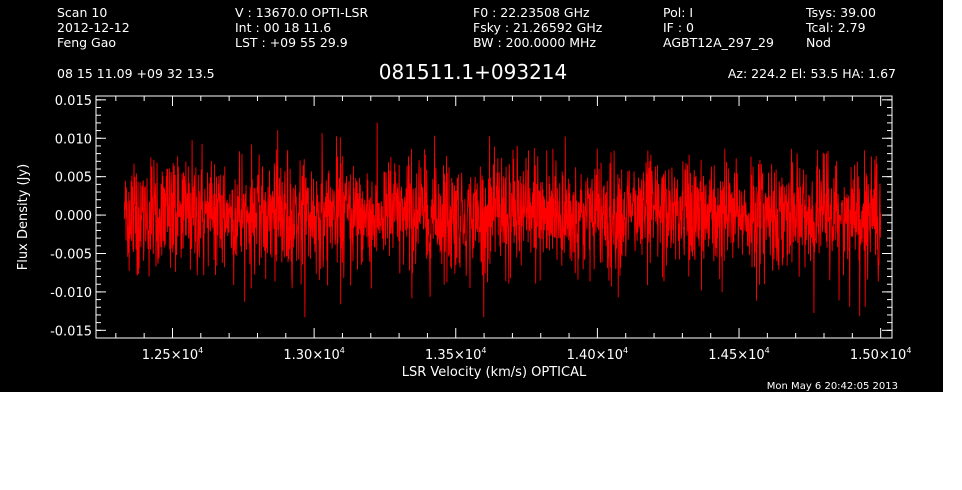 The width and height of the screenshot is (962, 490). I want to click on header-col5-line-2: Nod, so click(818, 42).